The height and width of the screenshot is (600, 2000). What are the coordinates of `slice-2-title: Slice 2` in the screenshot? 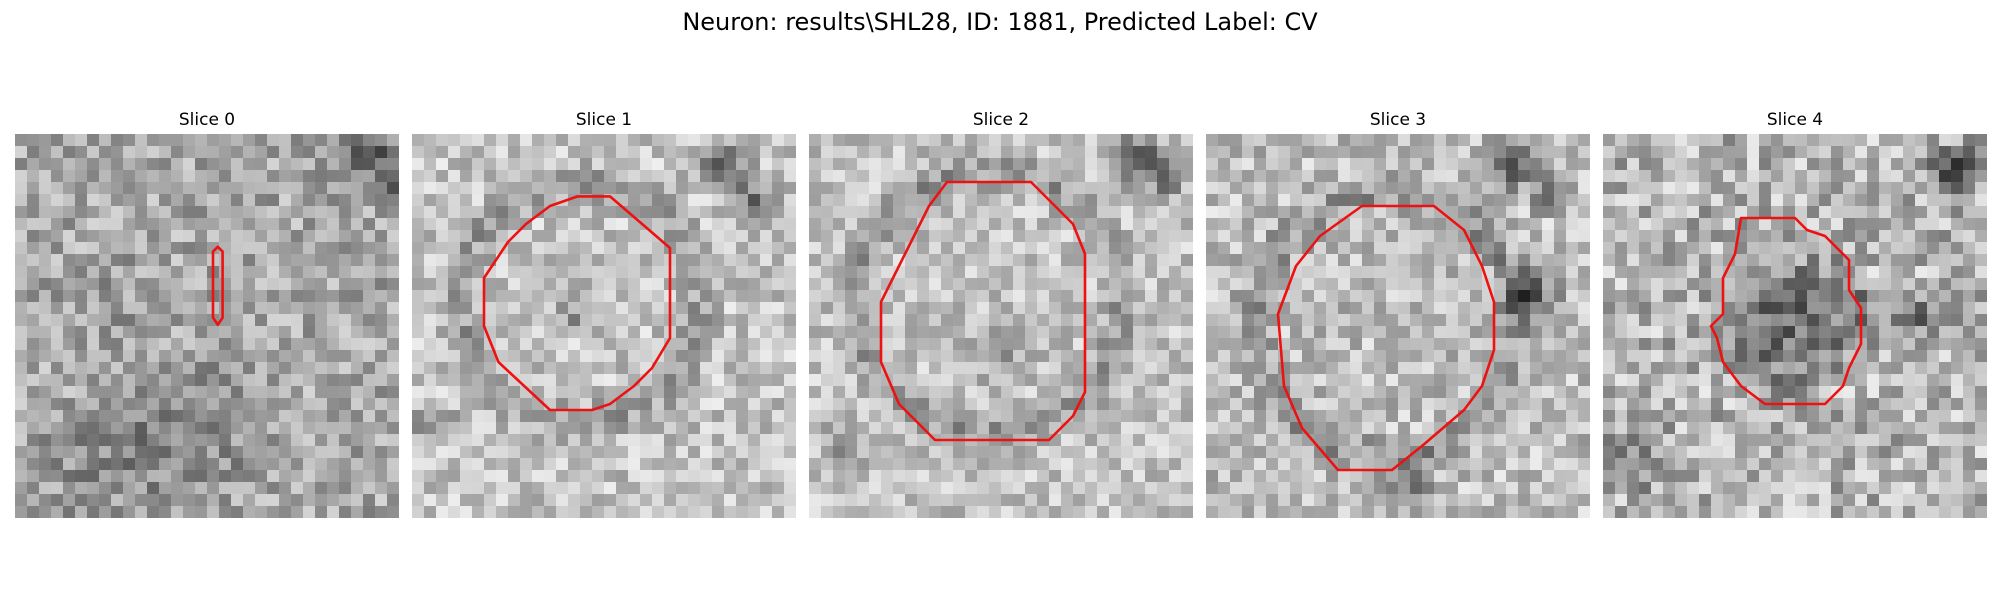 It's located at (1001, 120).